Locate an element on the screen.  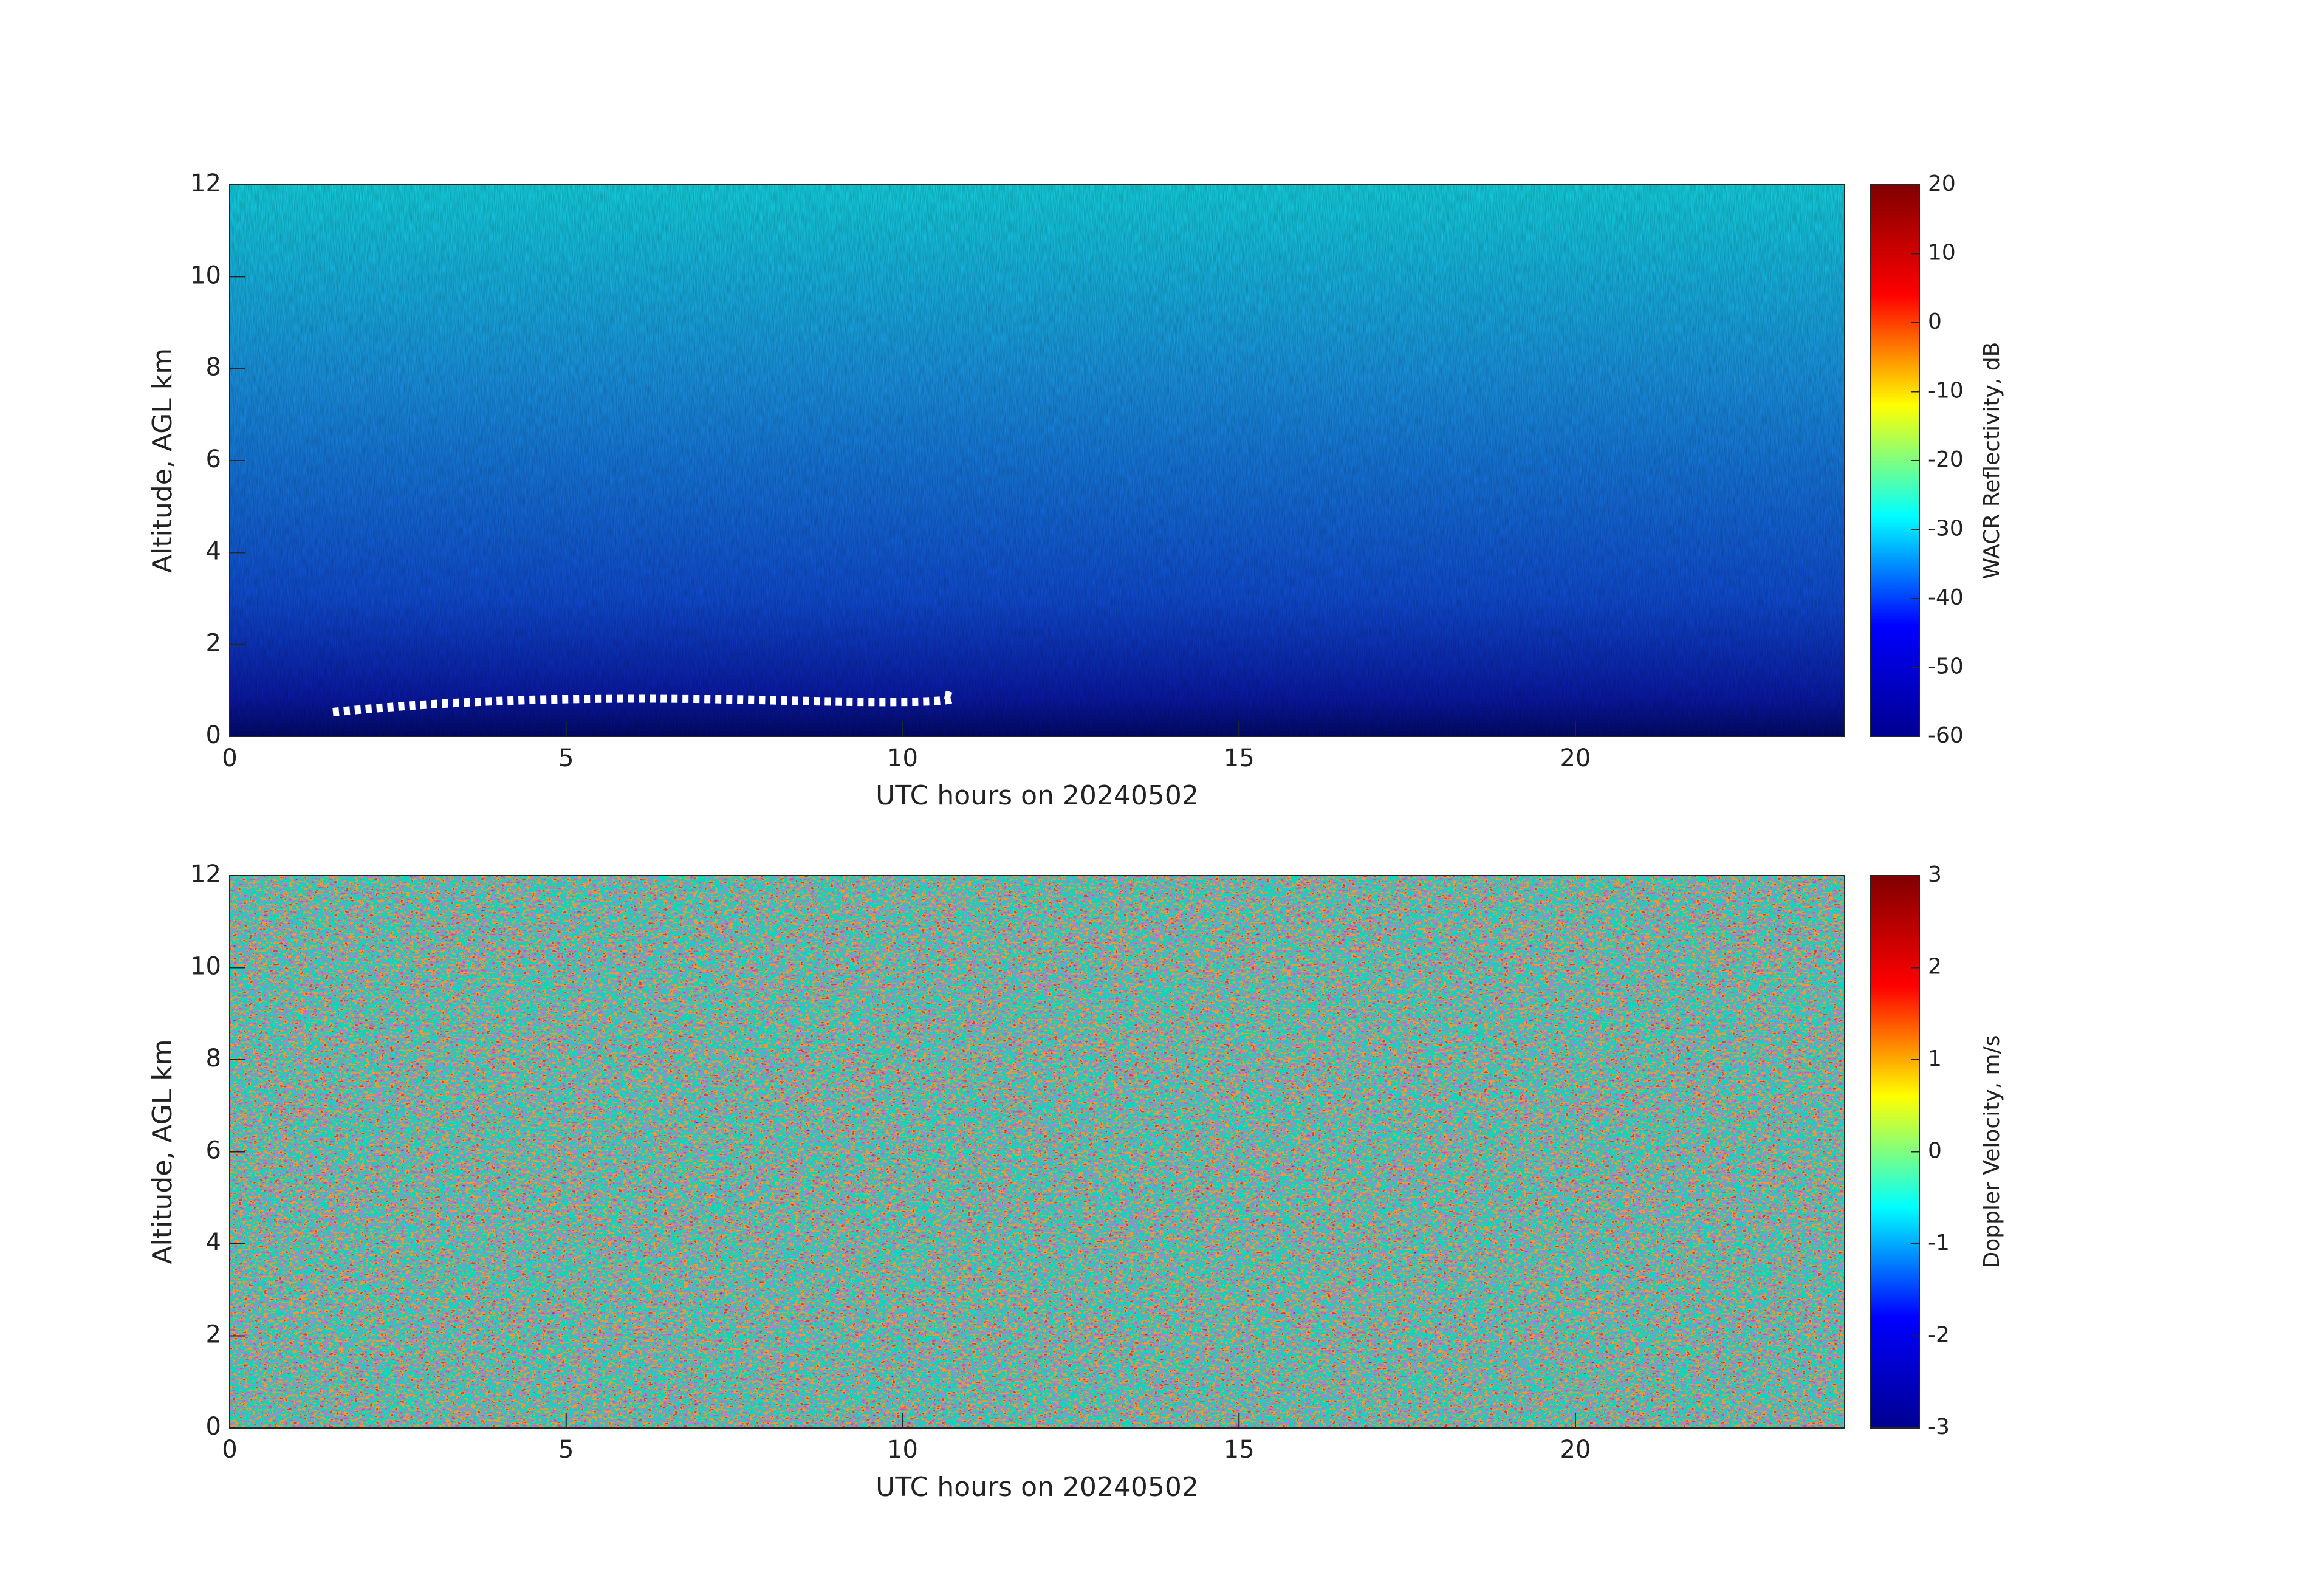
colorbar-tick-label: 20 is located at coordinates (1942, 183).